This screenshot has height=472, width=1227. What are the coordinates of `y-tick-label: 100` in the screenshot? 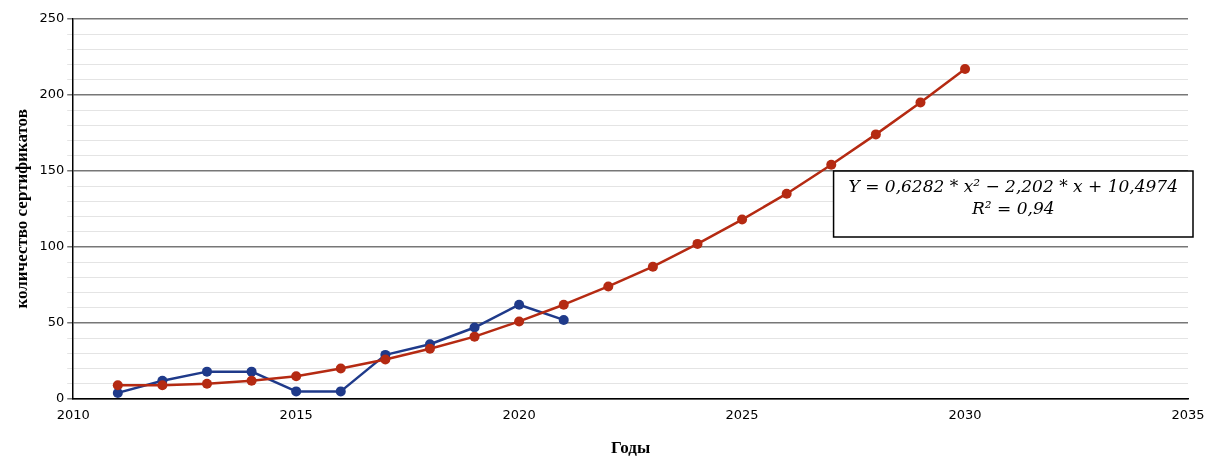 It's located at (52, 246).